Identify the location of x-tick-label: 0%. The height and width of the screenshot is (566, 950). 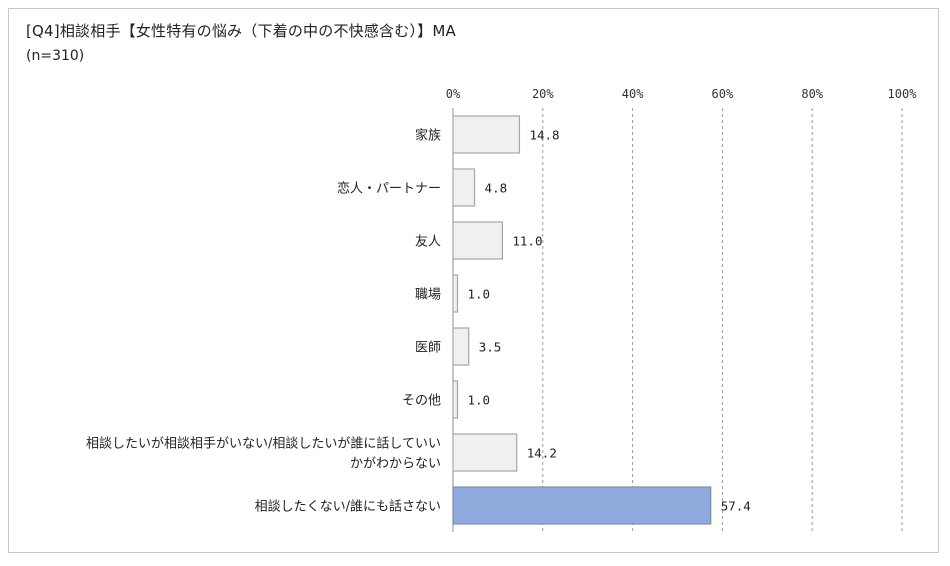
(453, 94).